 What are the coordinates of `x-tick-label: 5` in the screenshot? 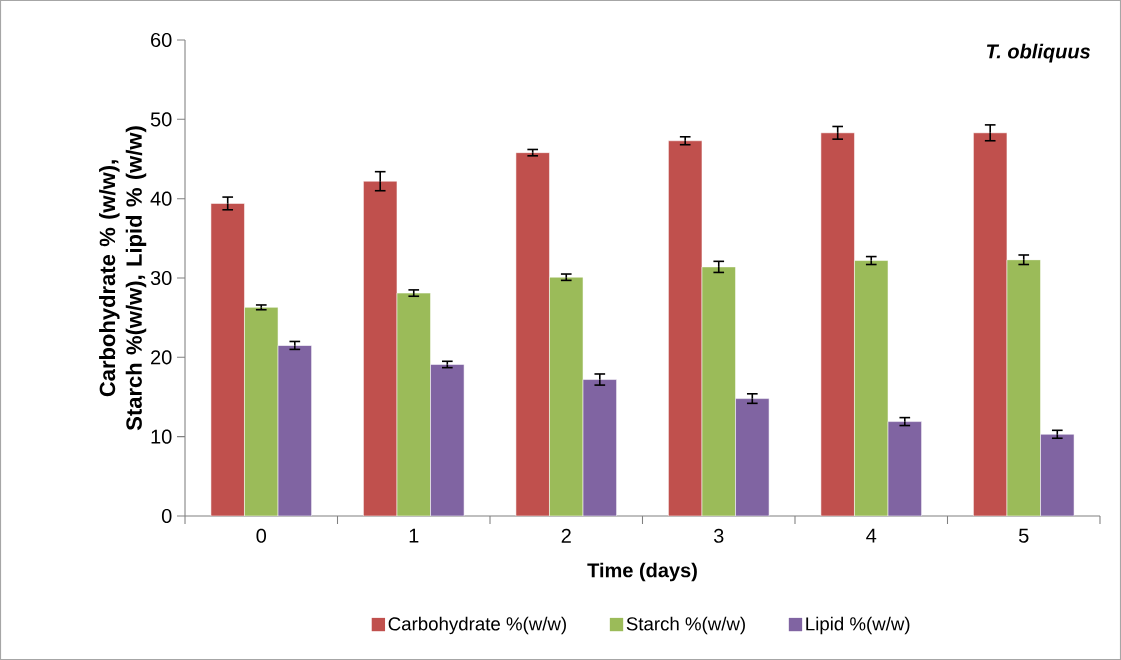 It's located at (1023, 535).